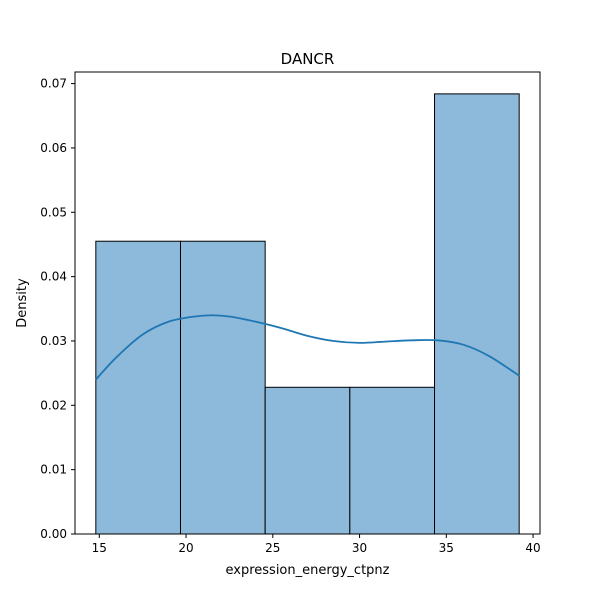 The image size is (600, 600). What do you see at coordinates (53, 84) in the screenshot?
I see `y-tick-label: 0.07` at bounding box center [53, 84].